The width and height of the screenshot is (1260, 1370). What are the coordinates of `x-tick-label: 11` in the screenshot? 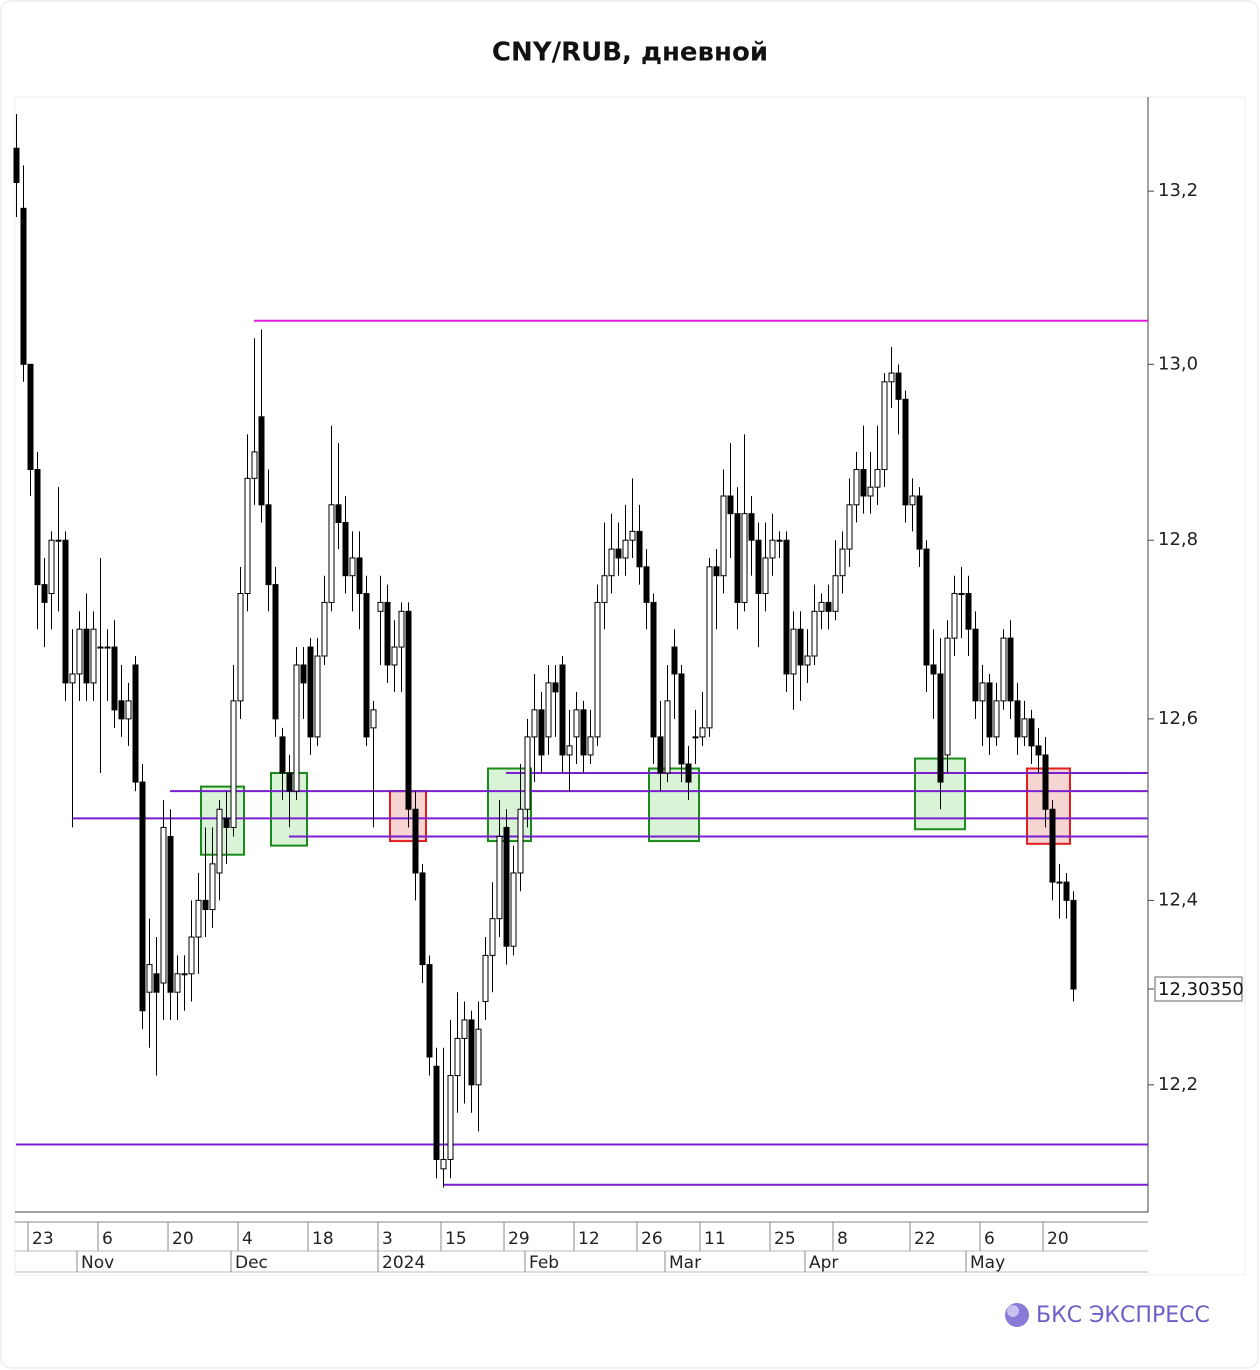 It's located at (715, 1239).